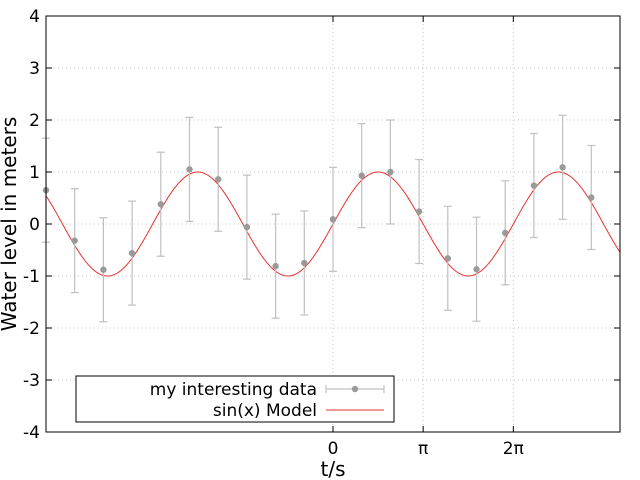  What do you see at coordinates (31, 381) in the screenshot?
I see `y-tick-label: -3` at bounding box center [31, 381].